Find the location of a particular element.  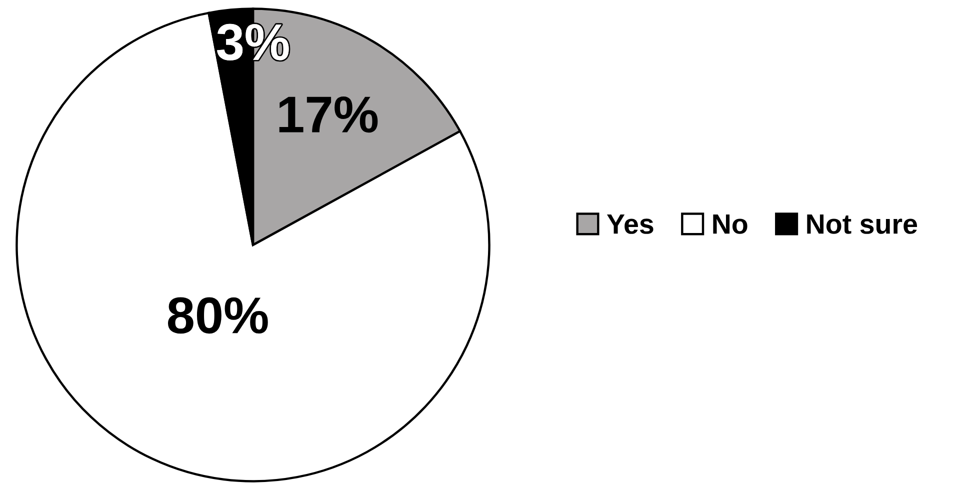

legend-label: Not sure is located at coordinates (862, 224).